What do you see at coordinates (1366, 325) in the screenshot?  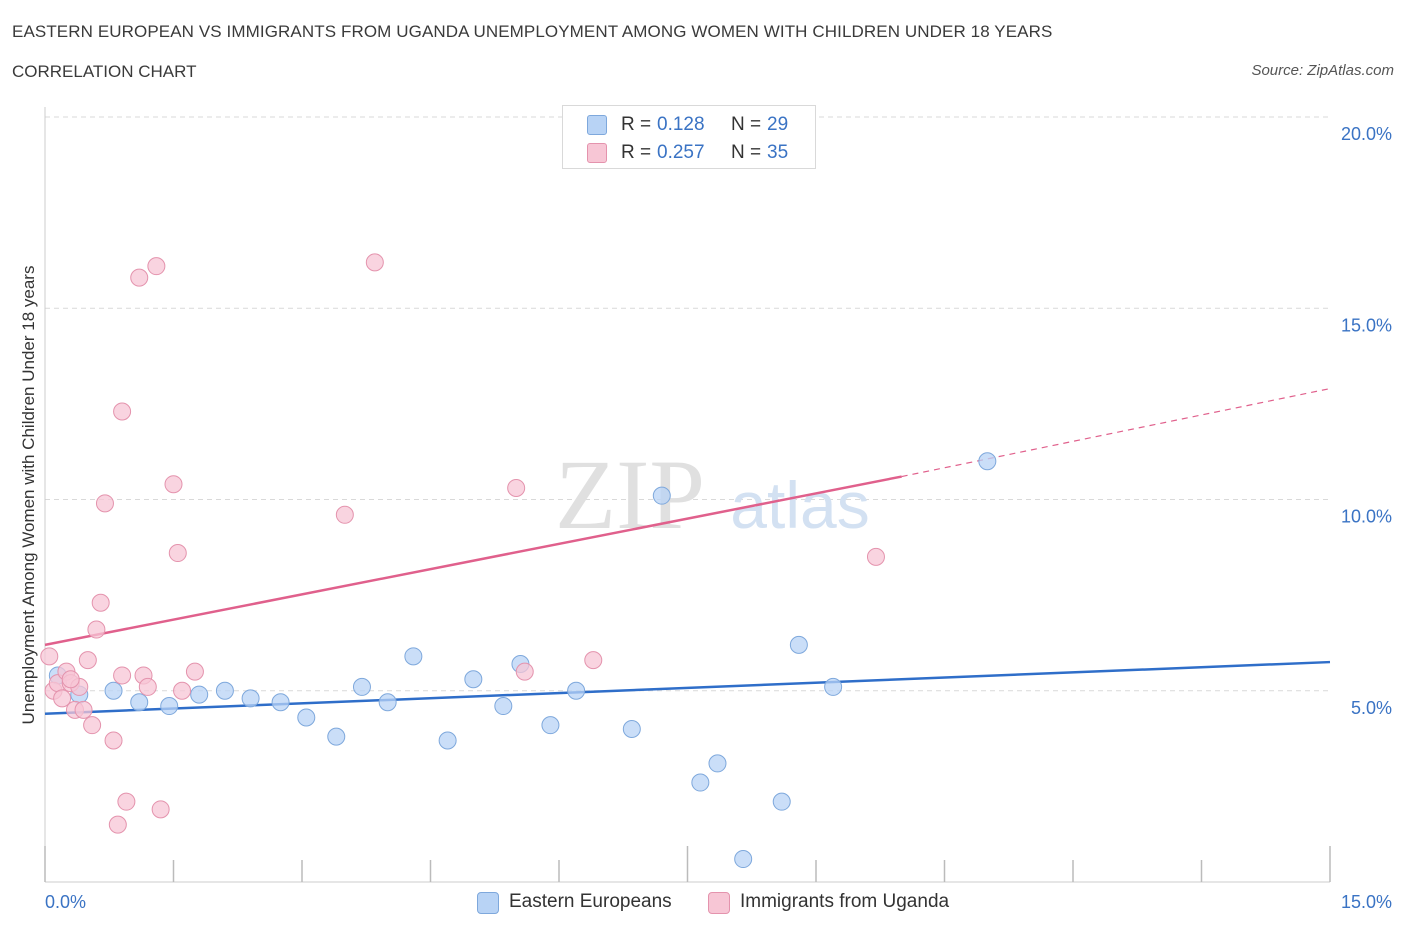 I see `y-tick-label: 15.0%` at bounding box center [1366, 325].